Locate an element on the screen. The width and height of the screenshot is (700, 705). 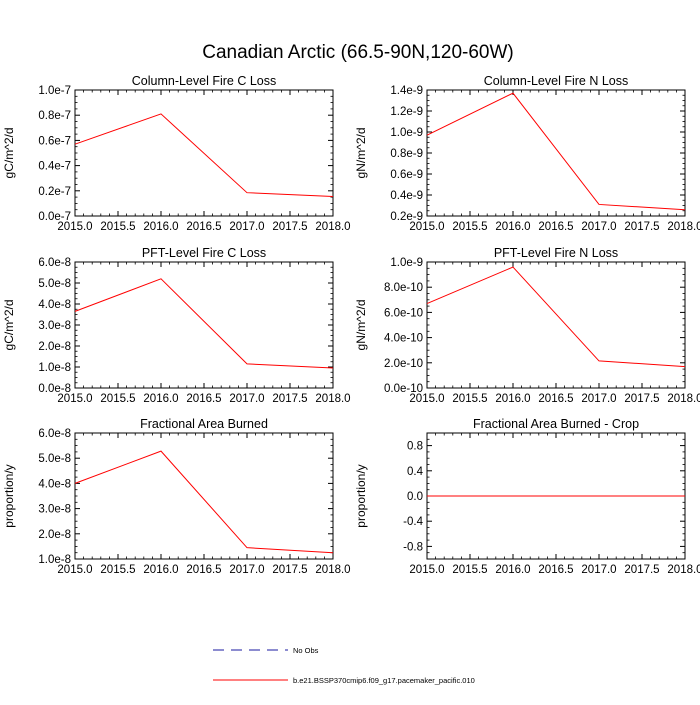
y-tick-label: 0.0e-10 is located at coordinates (403, 389).